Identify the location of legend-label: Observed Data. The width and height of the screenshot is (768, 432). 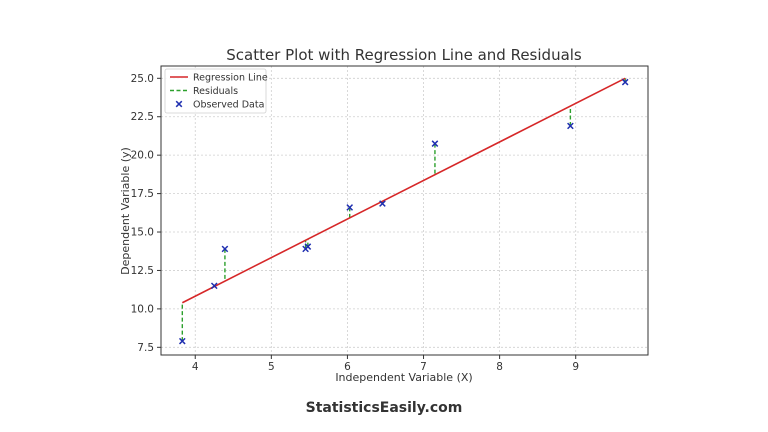
(228, 104).